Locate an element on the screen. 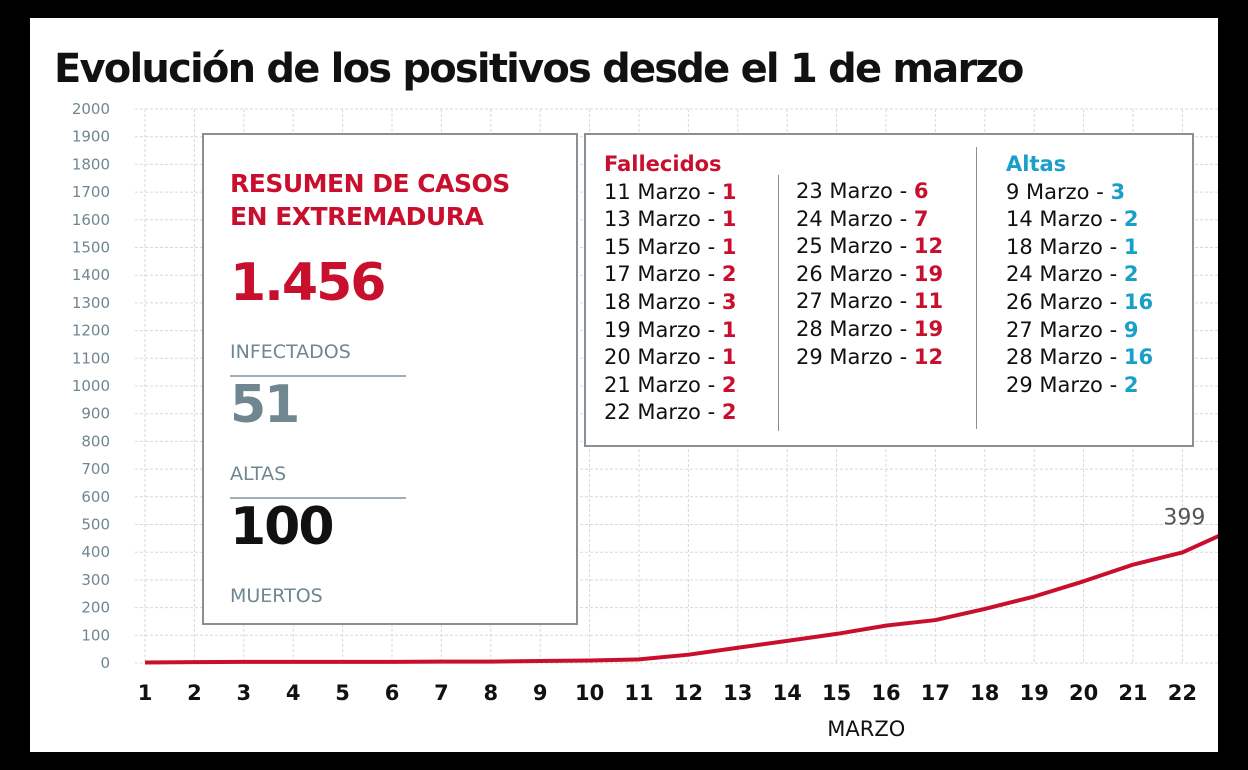 This screenshot has height=770, width=1248. list-item: 13 Marzo - 1 is located at coordinates (670, 220).